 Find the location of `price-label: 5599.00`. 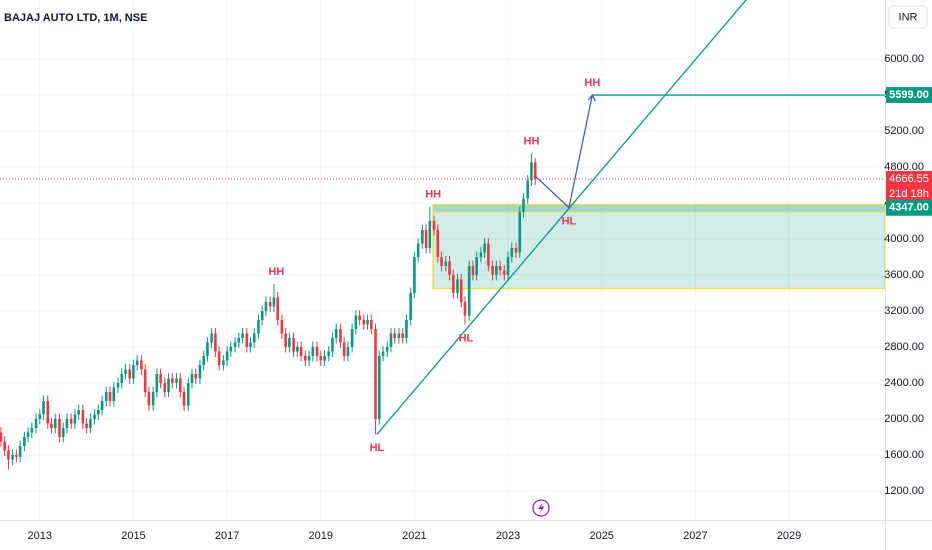

price-label: 5599.00 is located at coordinates (909, 95).